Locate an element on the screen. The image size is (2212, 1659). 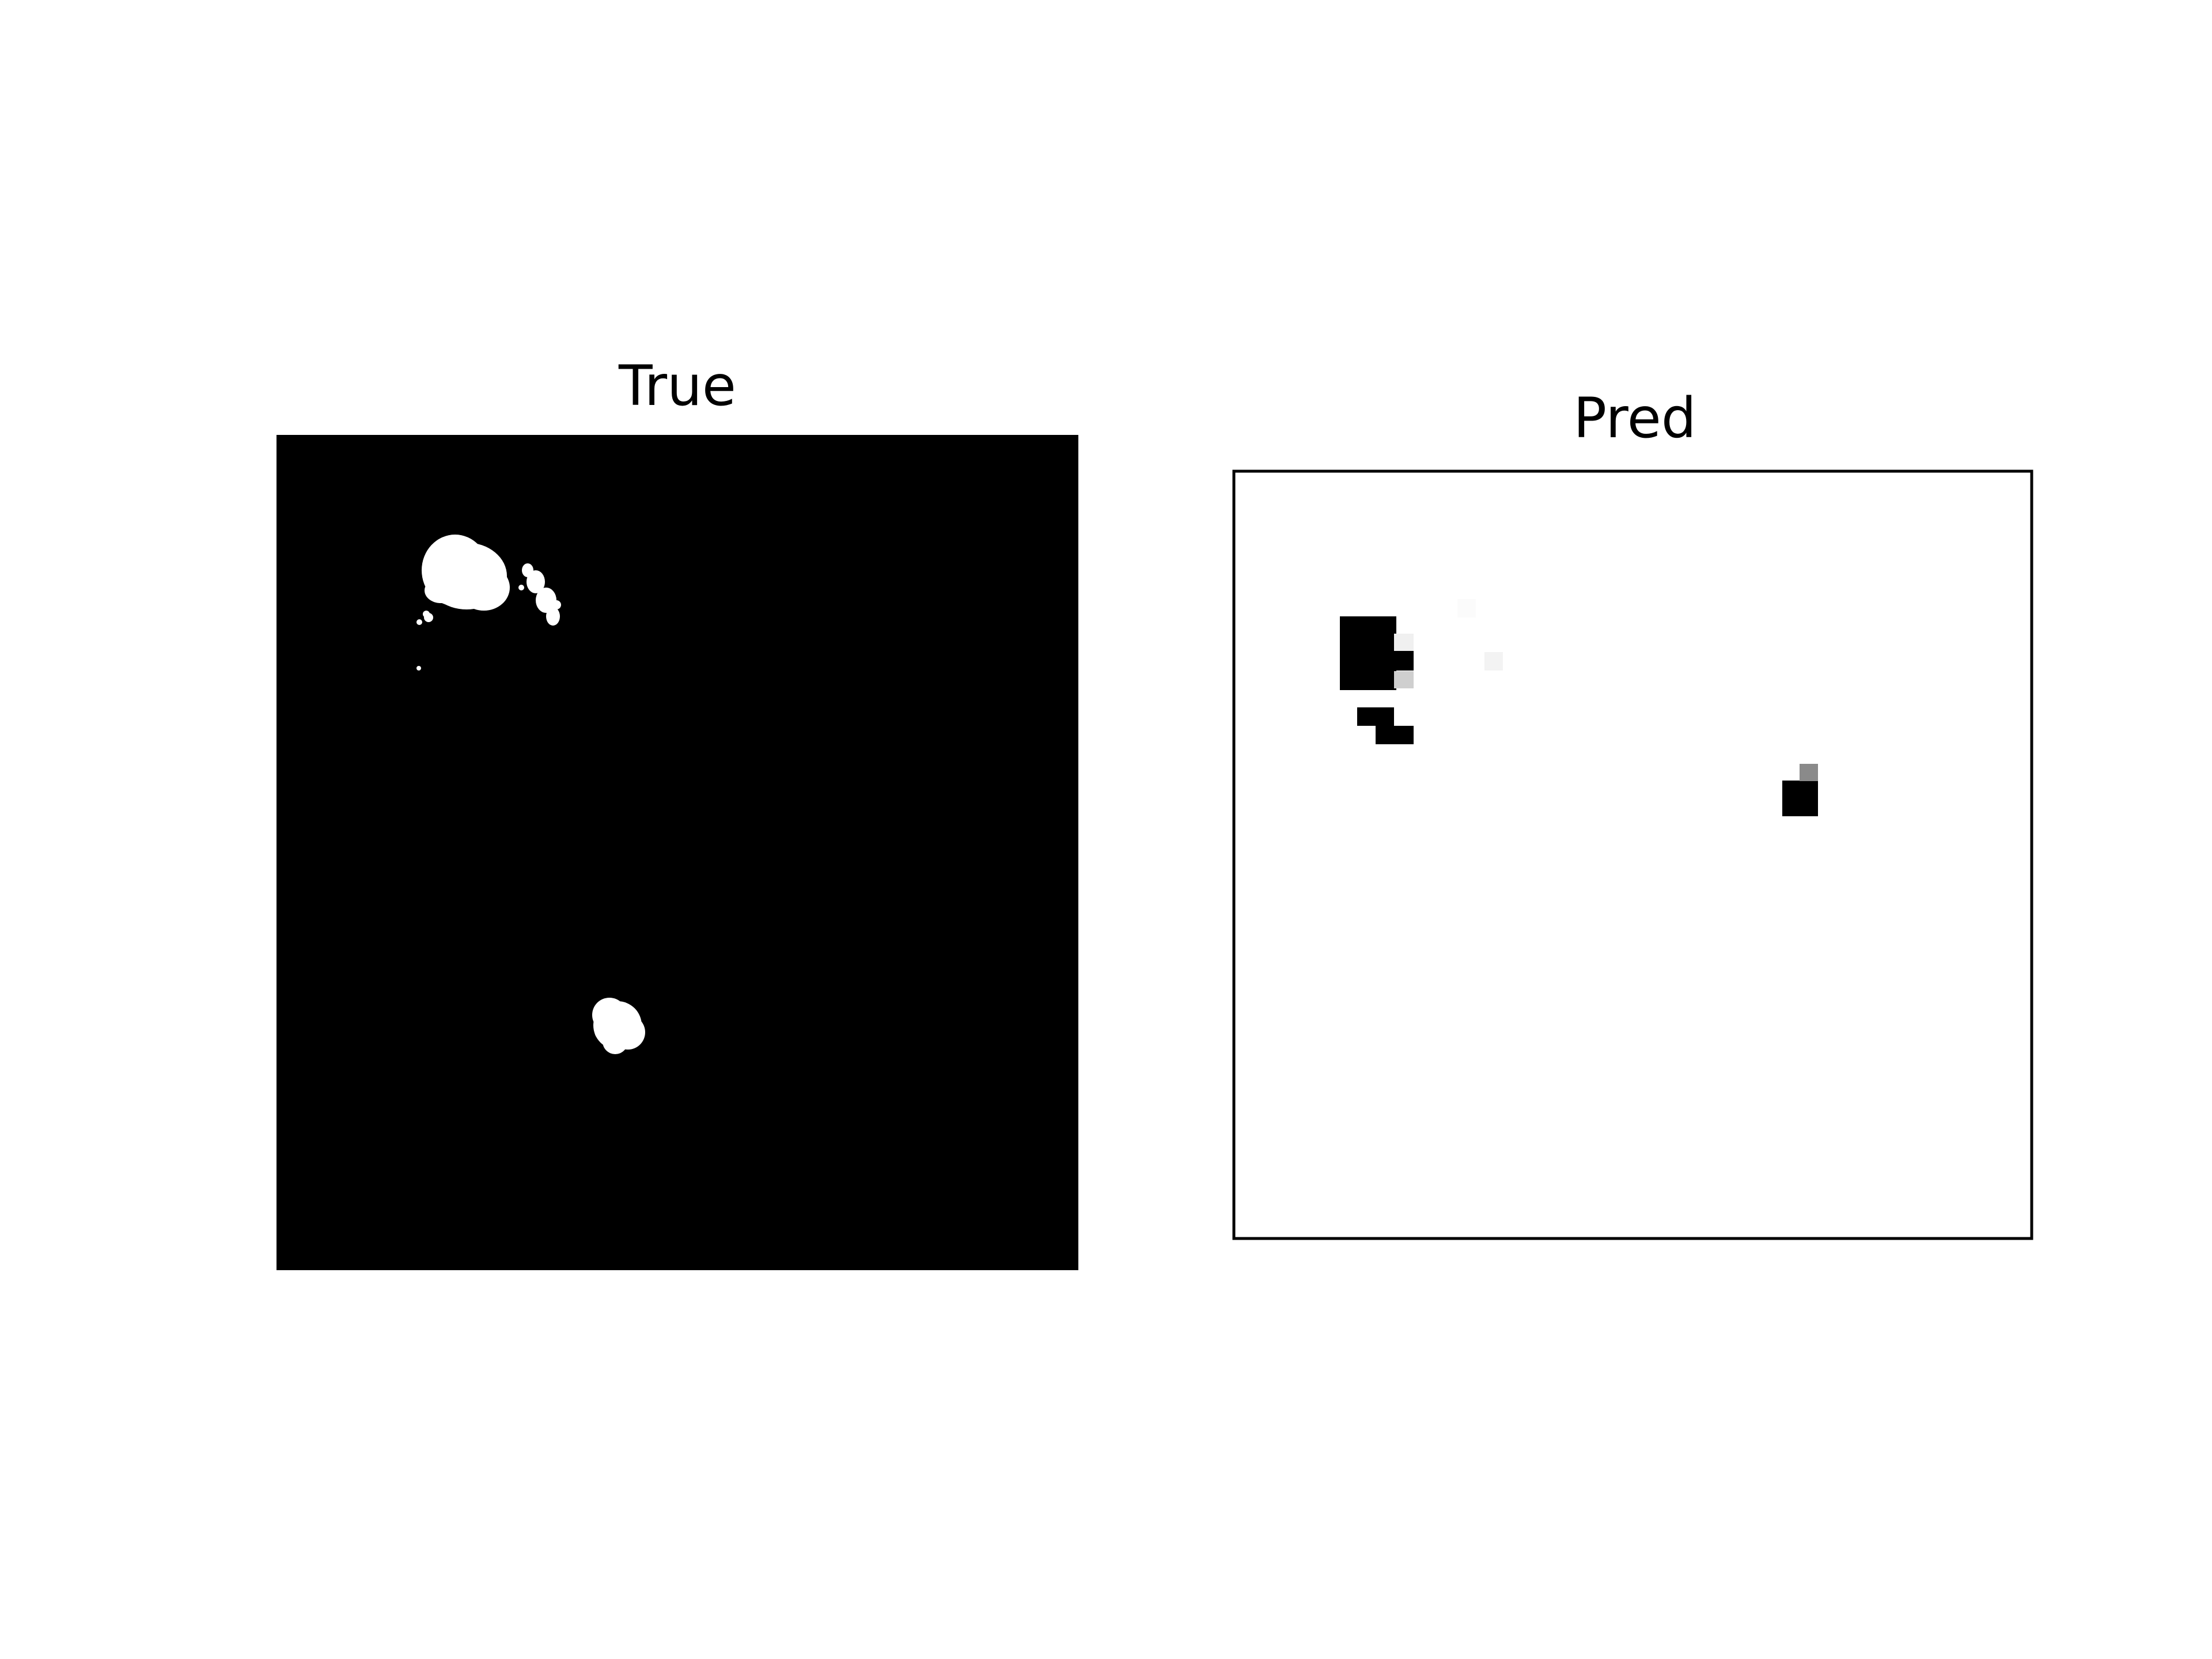
true-mask-blob-crescent is located at coordinates (539, 594).